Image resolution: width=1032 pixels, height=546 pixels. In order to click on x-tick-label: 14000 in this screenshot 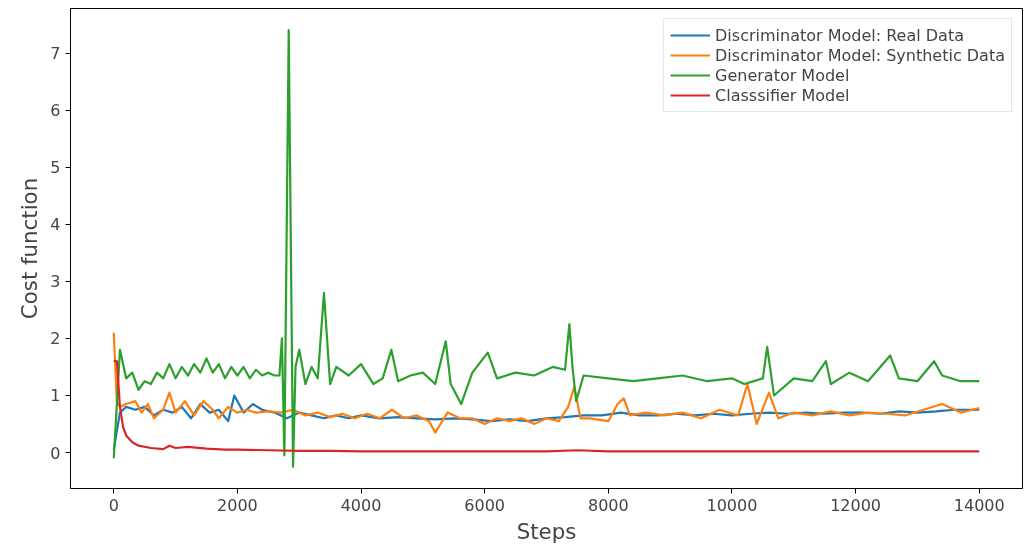, I will do `click(979, 505)`.